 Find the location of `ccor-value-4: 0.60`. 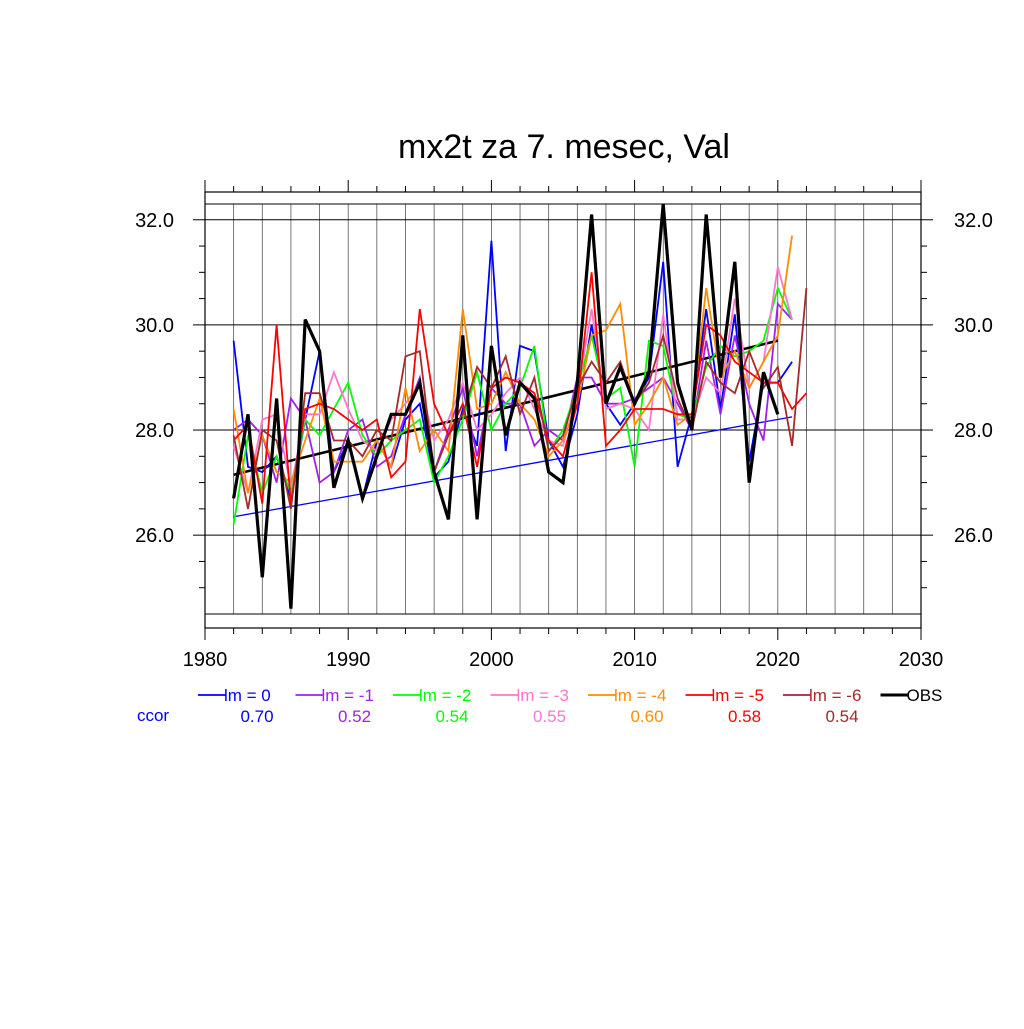

ccor-value-4: 0.60 is located at coordinates (646, 716).